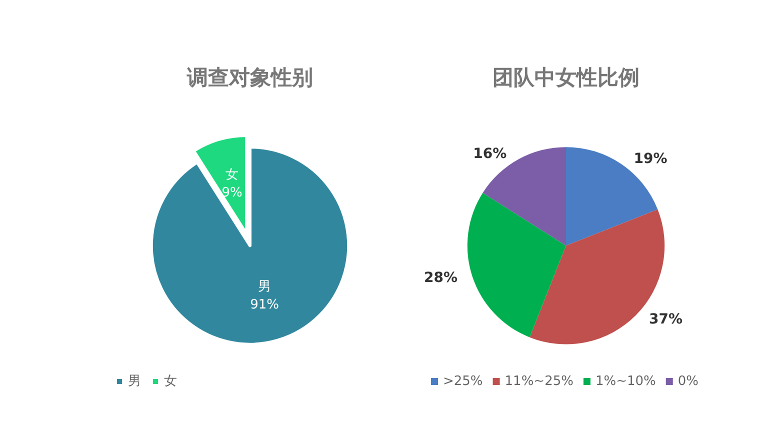 This screenshot has width=779, height=431. What do you see at coordinates (463, 381) in the screenshot?
I see `legend-label: >25%` at bounding box center [463, 381].